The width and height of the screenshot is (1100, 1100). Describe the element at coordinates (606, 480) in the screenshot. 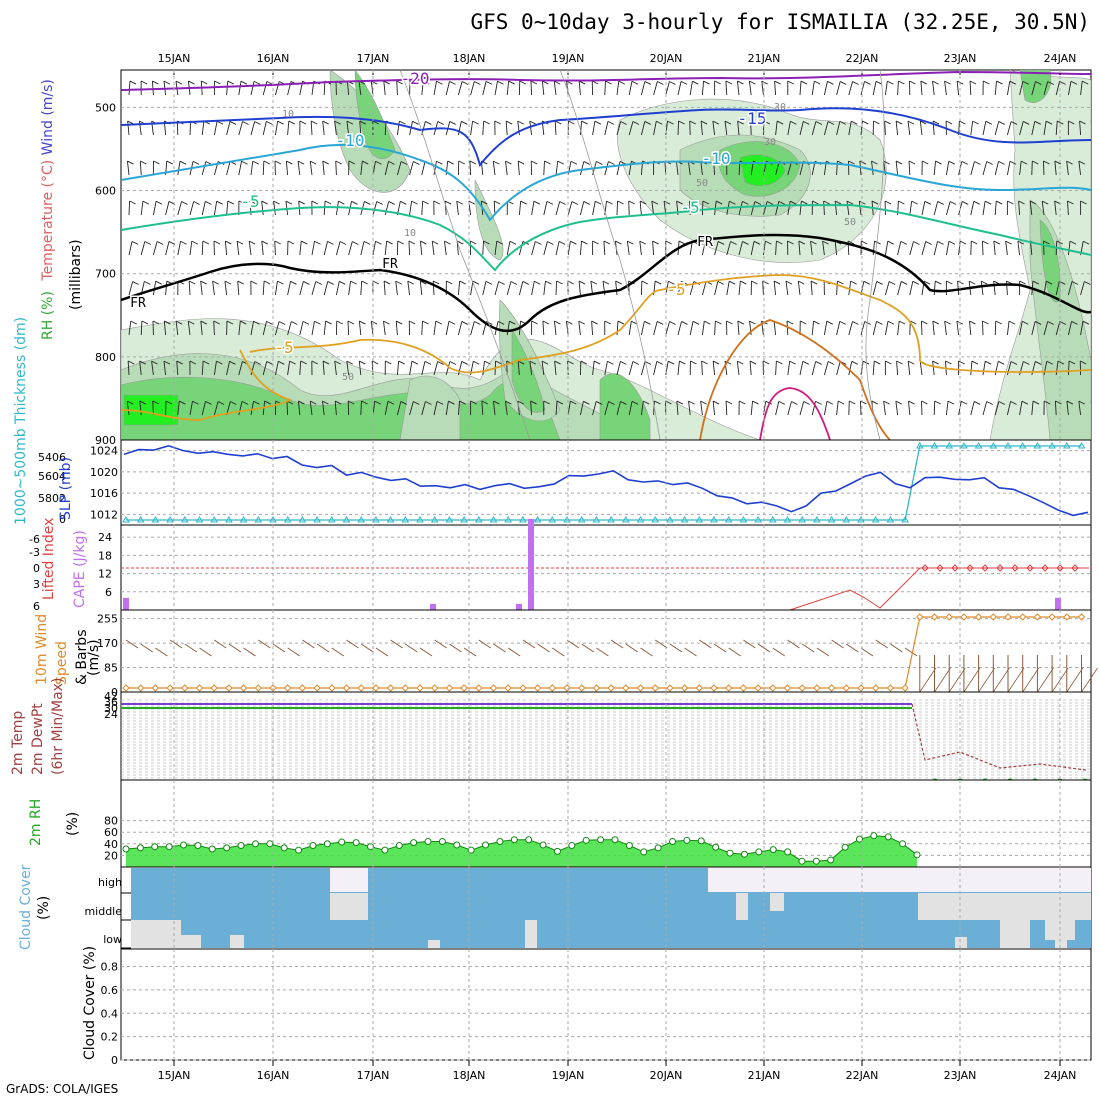

I see `slp-line` at that location.